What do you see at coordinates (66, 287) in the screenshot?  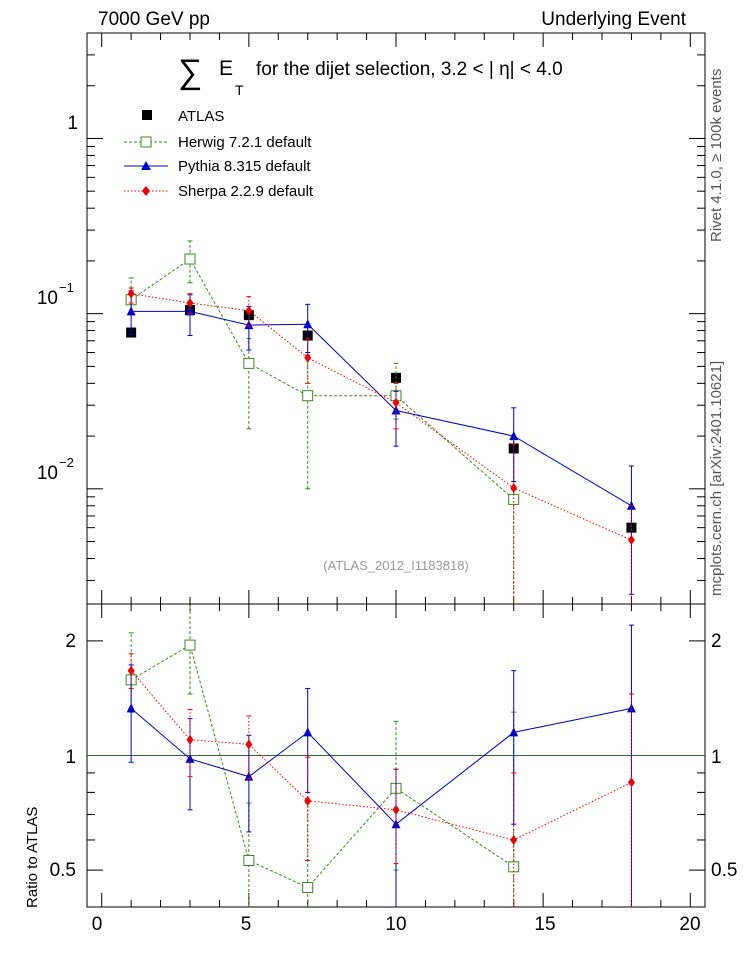 I see `ytick-label-exp-a: −1` at bounding box center [66, 287].